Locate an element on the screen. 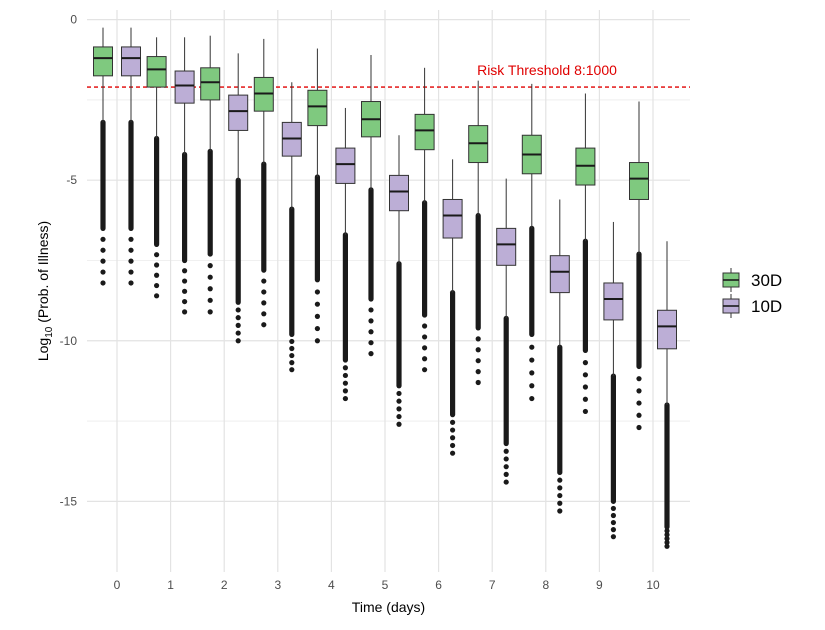  x-tick-label: 7 is located at coordinates (492, 585).